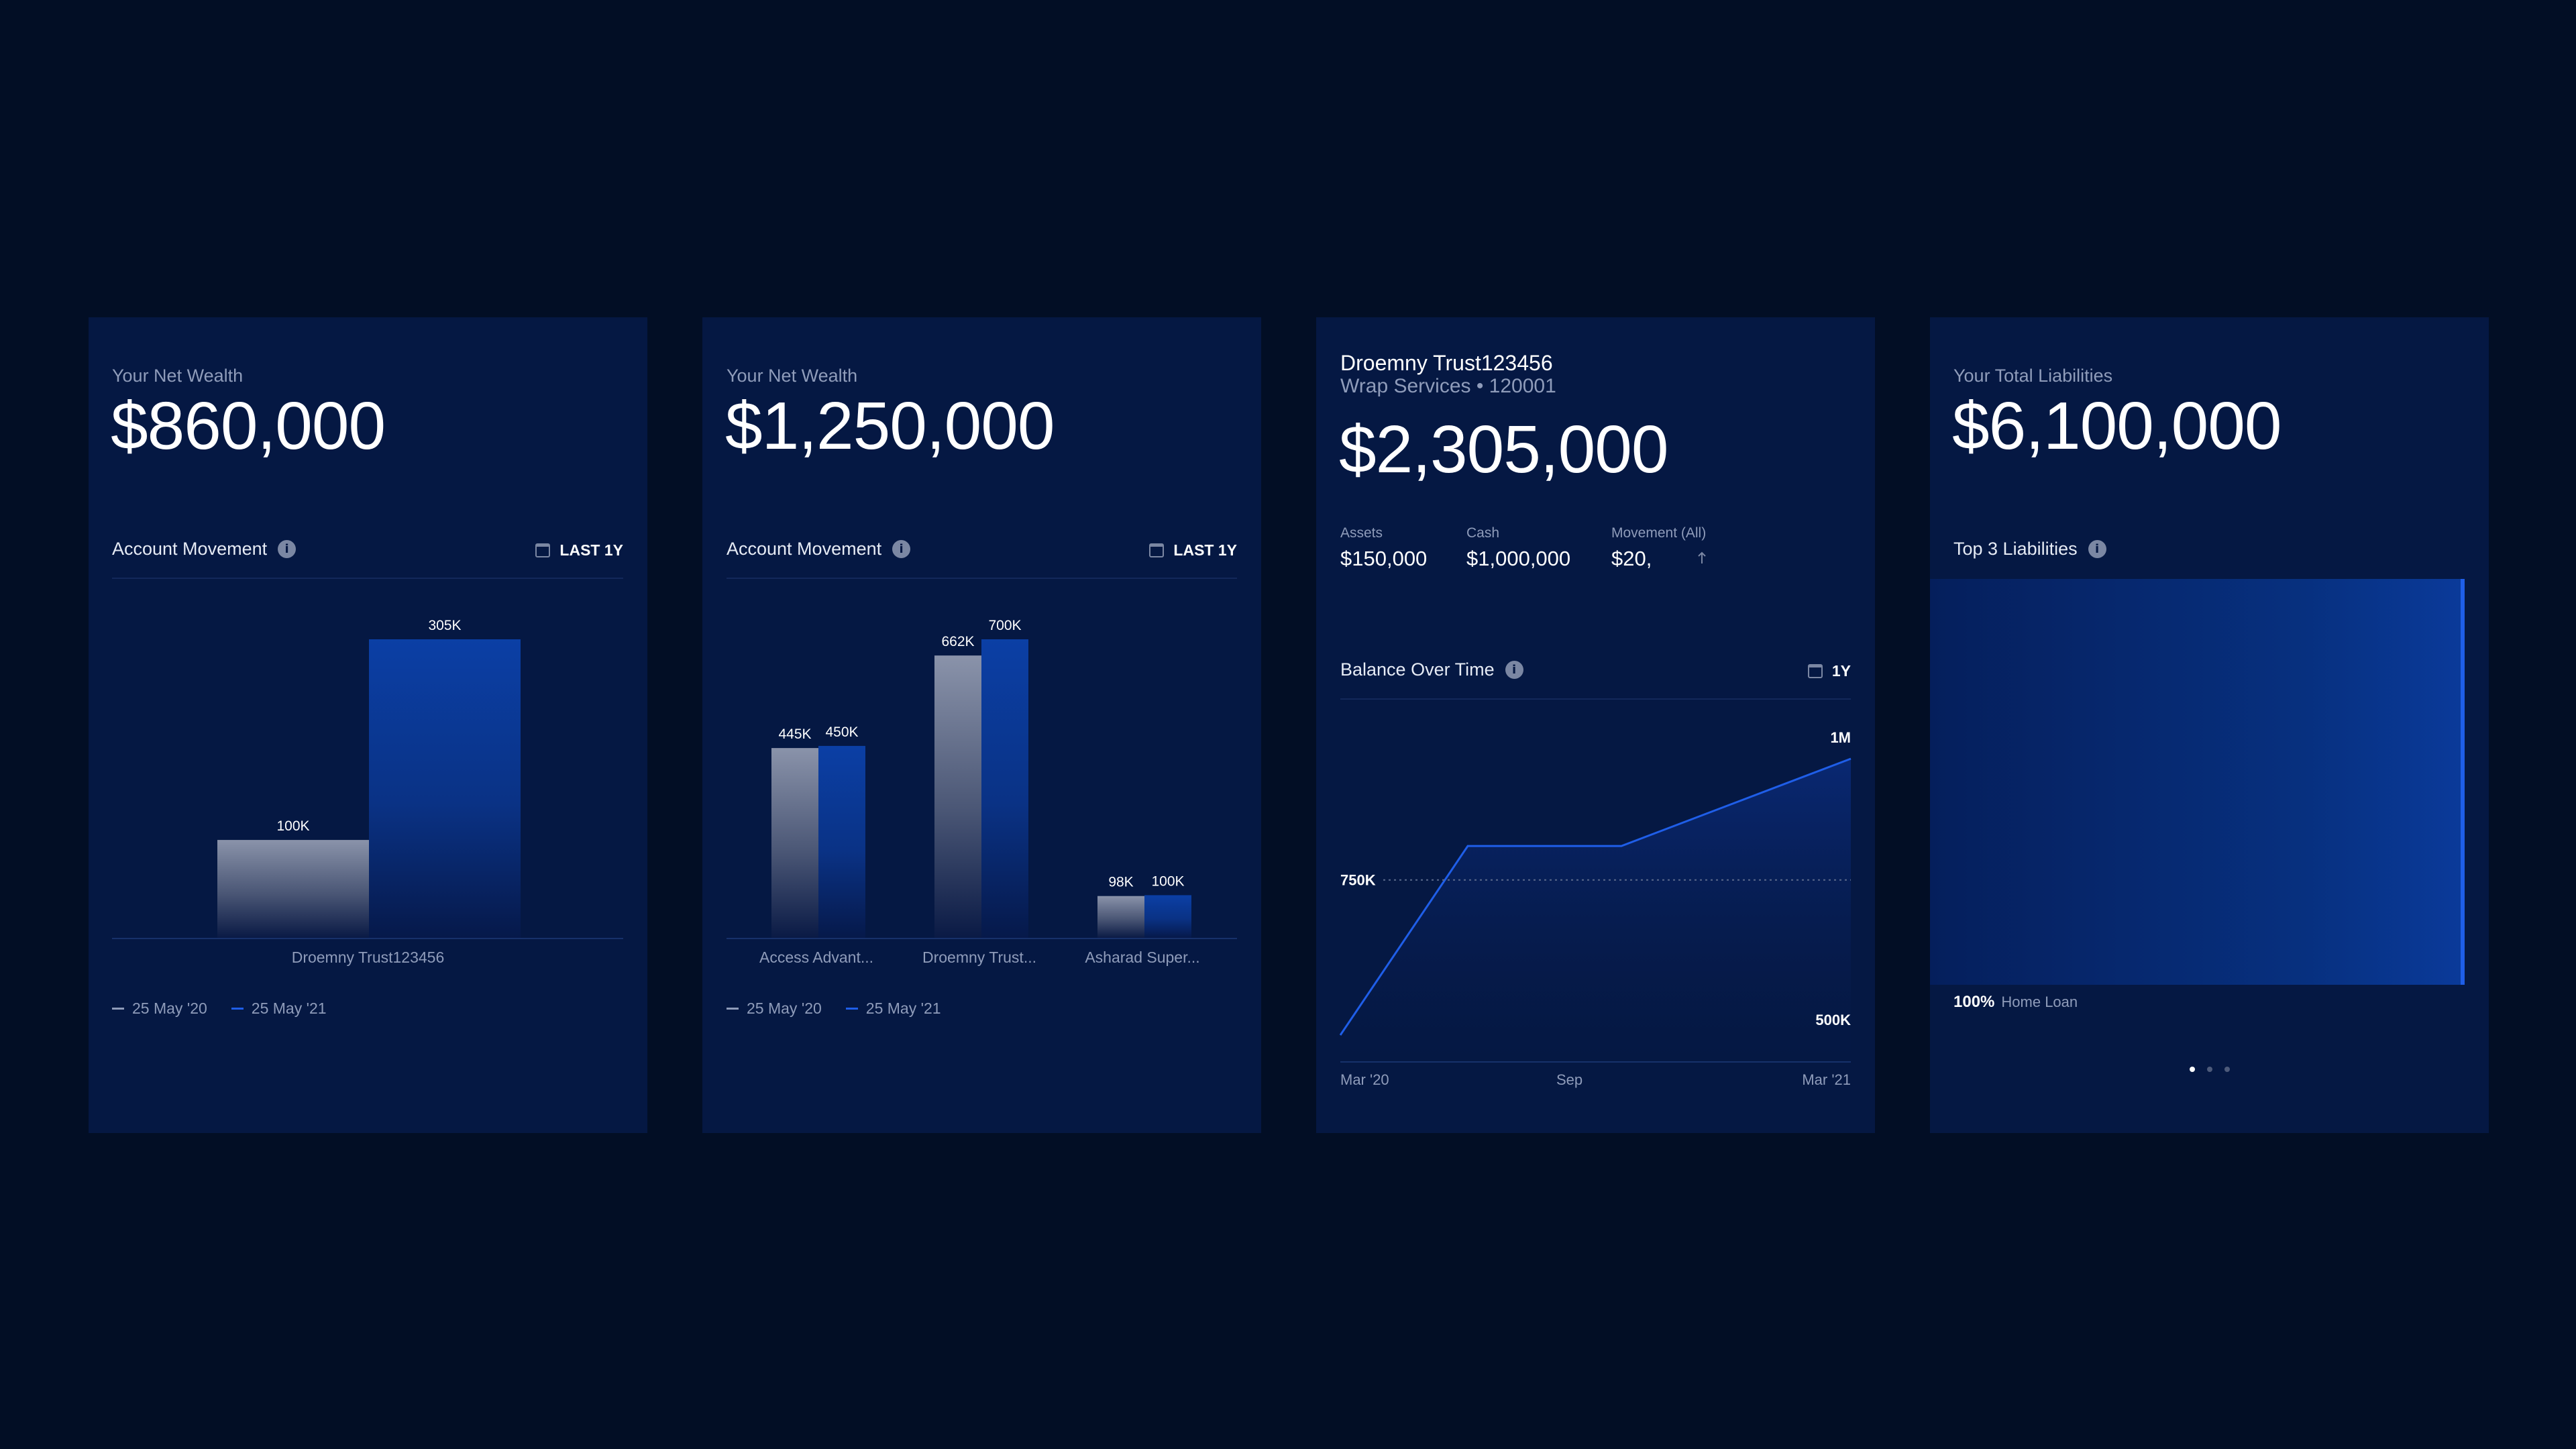 The height and width of the screenshot is (1449, 2576). Describe the element at coordinates (1833, 1020) in the screenshot. I see `y-tick-label: 500K` at that location.